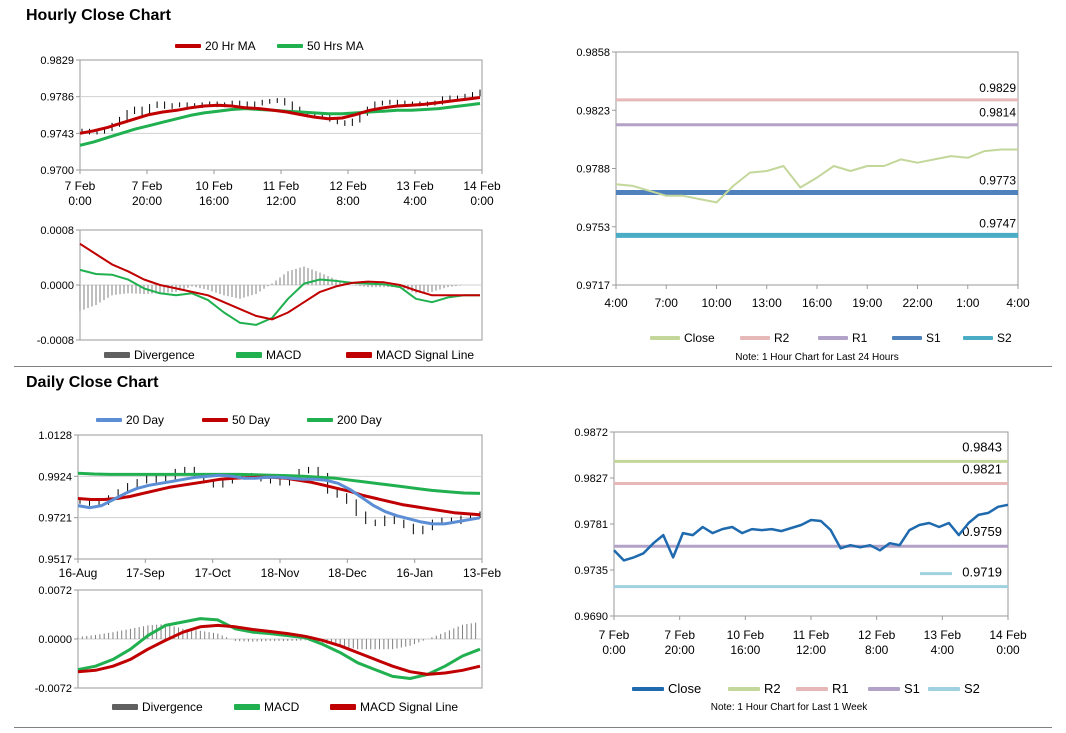 The width and height of the screenshot is (1066, 733). Describe the element at coordinates (755, 338) in the screenshot. I see `legend-swatch-r2` at that location.